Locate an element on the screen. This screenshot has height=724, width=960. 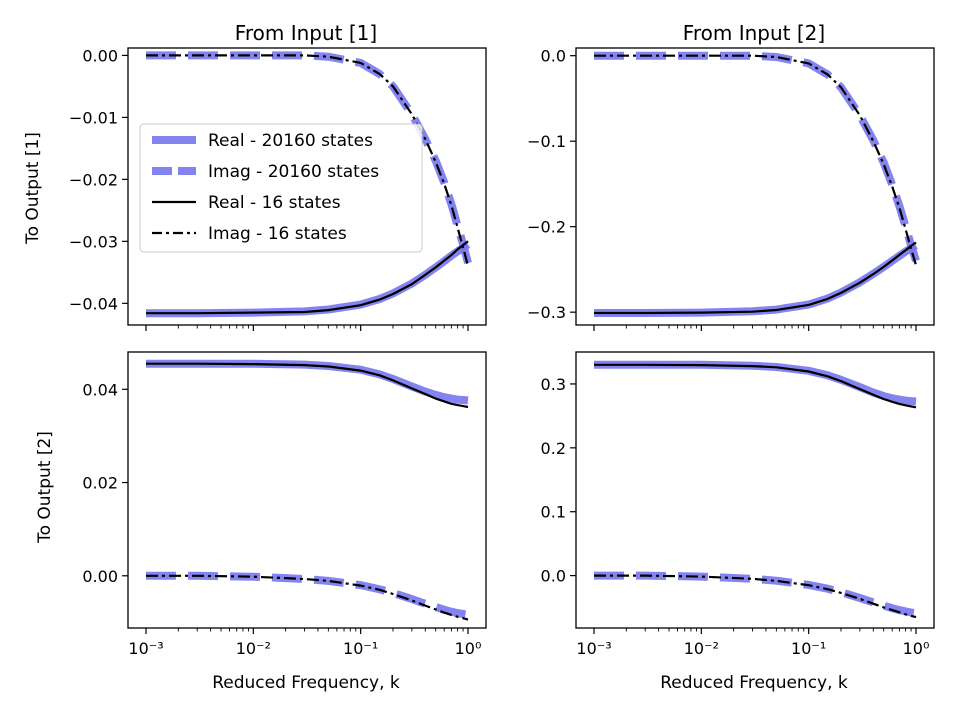
y-tick-label: −0.04 is located at coordinates (93, 303).